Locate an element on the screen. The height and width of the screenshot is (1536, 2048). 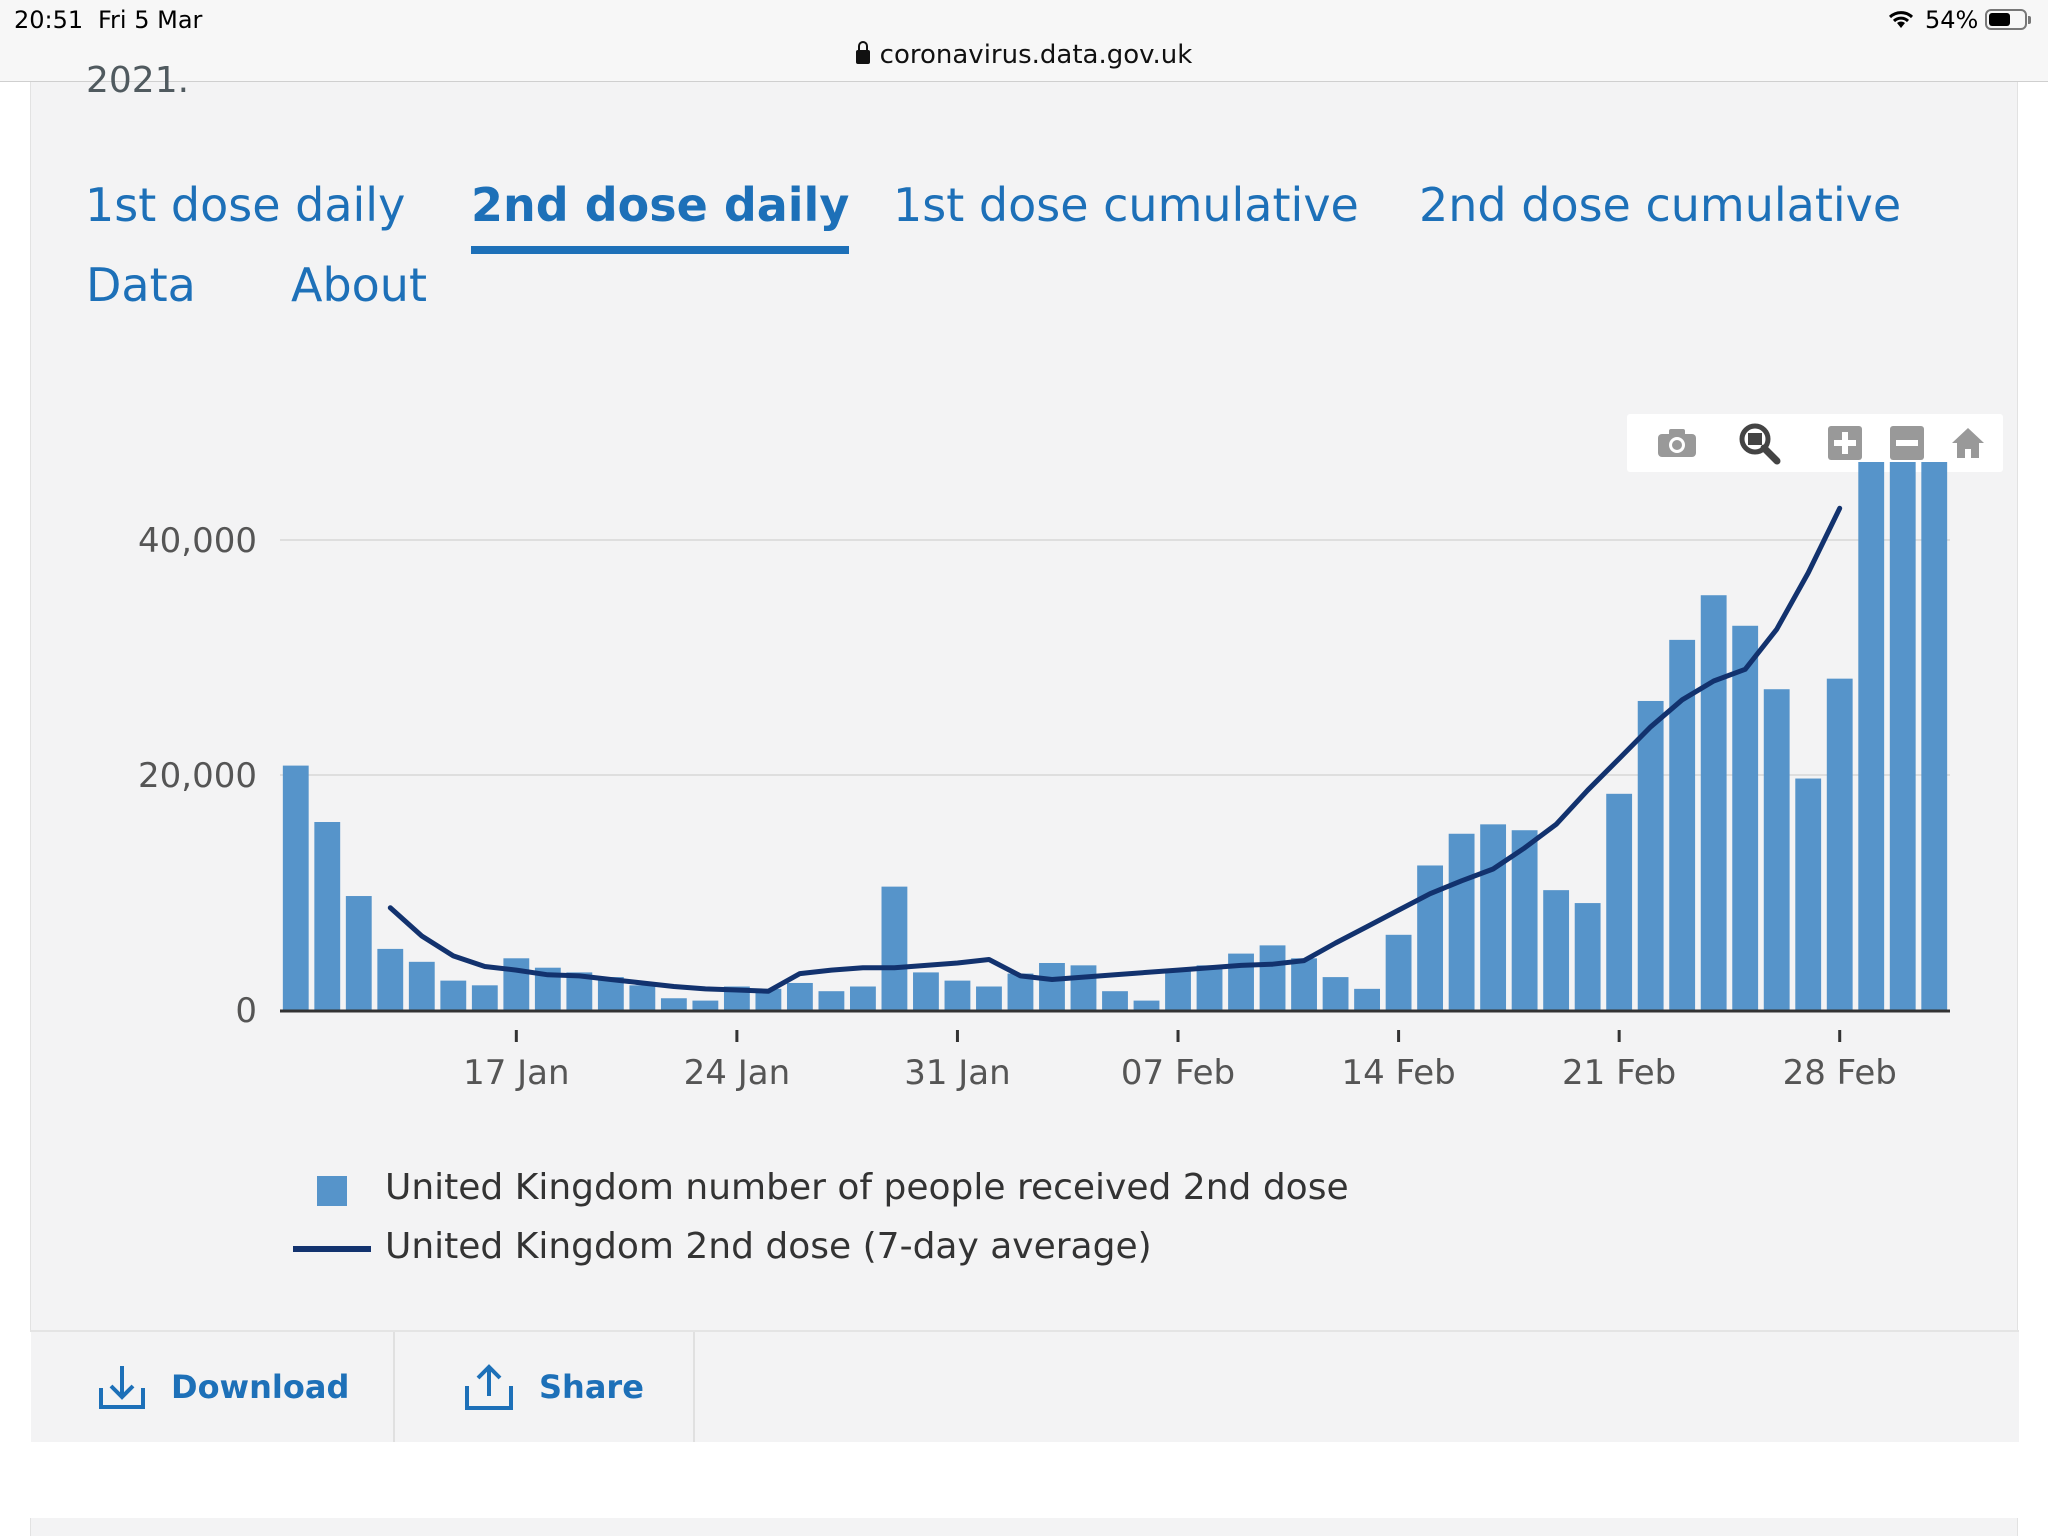
chart-gridlines is located at coordinates (1115, 657).